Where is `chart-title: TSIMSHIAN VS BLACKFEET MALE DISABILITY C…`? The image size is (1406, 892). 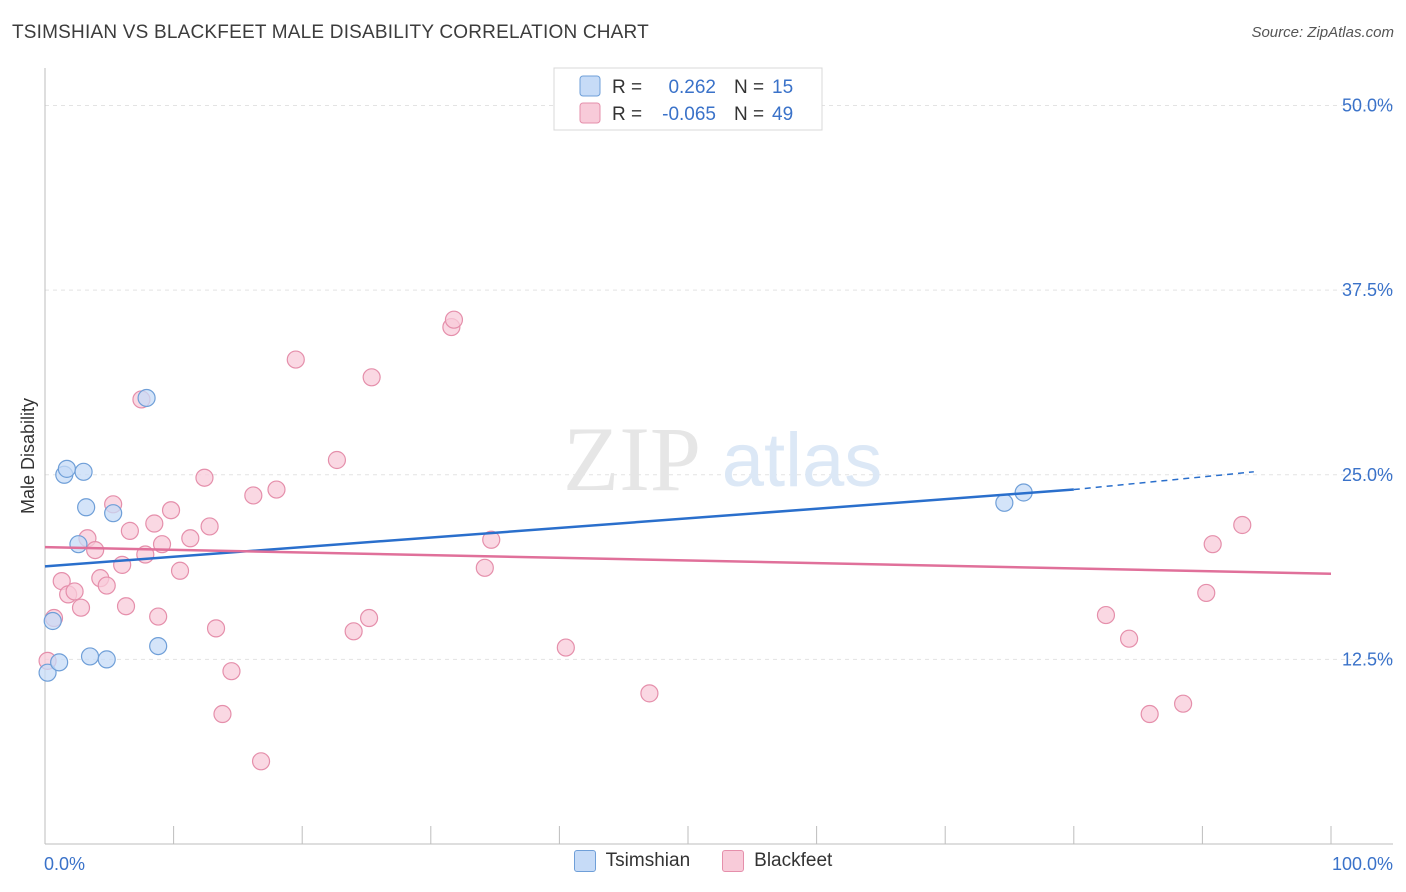
chart-title: TSIMSHIAN VS BLACKFEET MALE DISABILITY C… is located at coordinates (330, 32).